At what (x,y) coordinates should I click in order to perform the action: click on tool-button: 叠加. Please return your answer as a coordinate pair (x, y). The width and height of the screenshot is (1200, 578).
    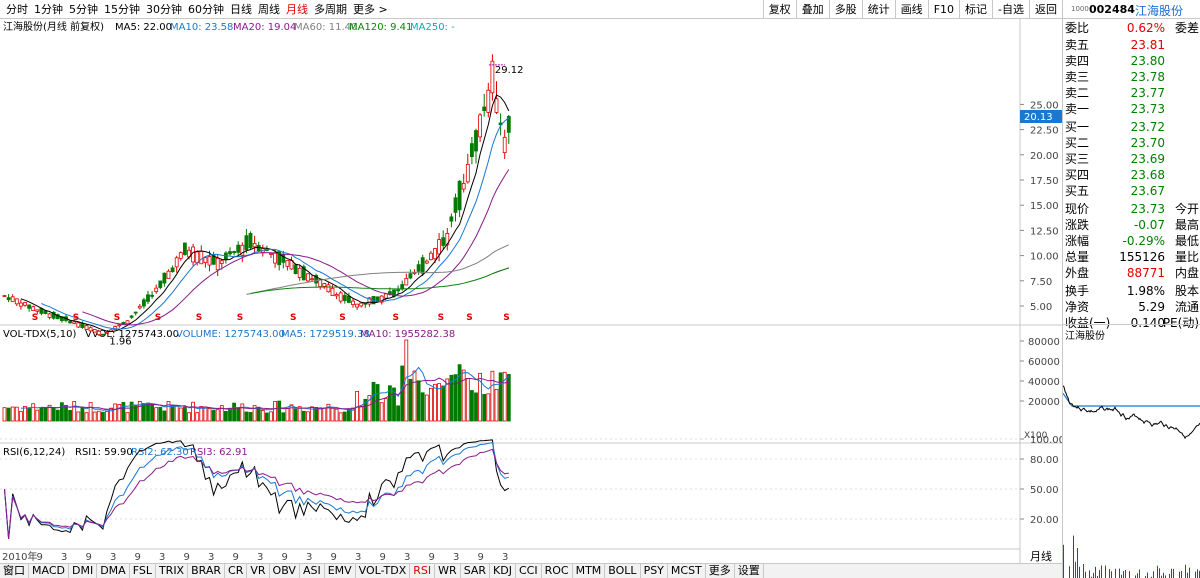
    Looking at the image, I should click on (812, 9).